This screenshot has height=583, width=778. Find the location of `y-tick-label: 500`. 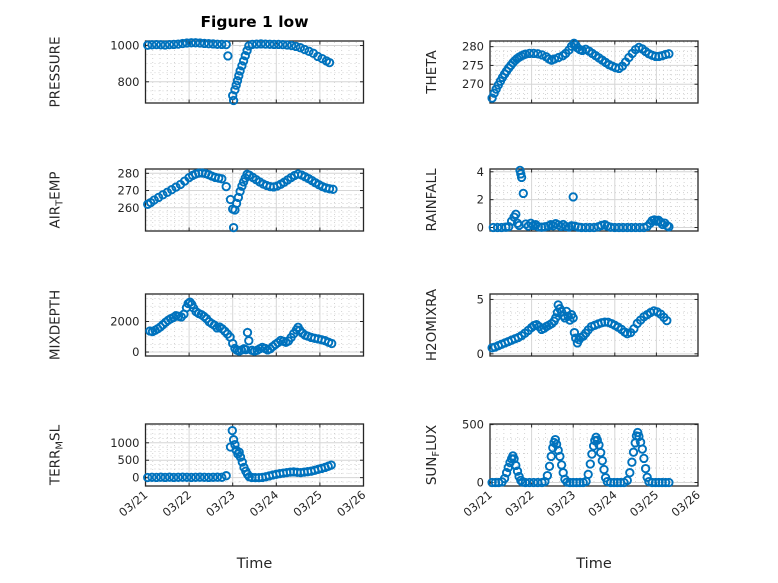

y-tick-label: 500 is located at coordinates (473, 425).